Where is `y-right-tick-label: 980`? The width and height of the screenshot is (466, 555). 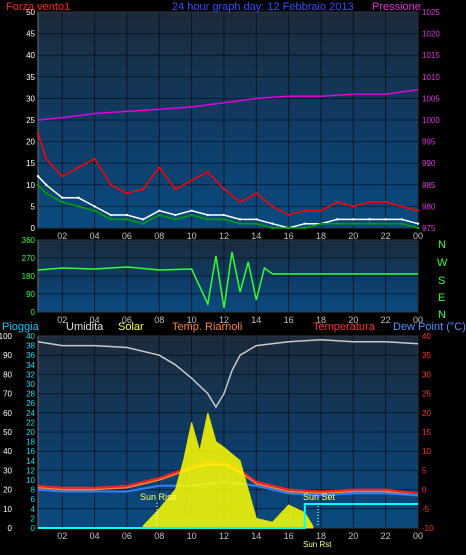
y-right-tick-label: 980 is located at coordinates (429, 206).